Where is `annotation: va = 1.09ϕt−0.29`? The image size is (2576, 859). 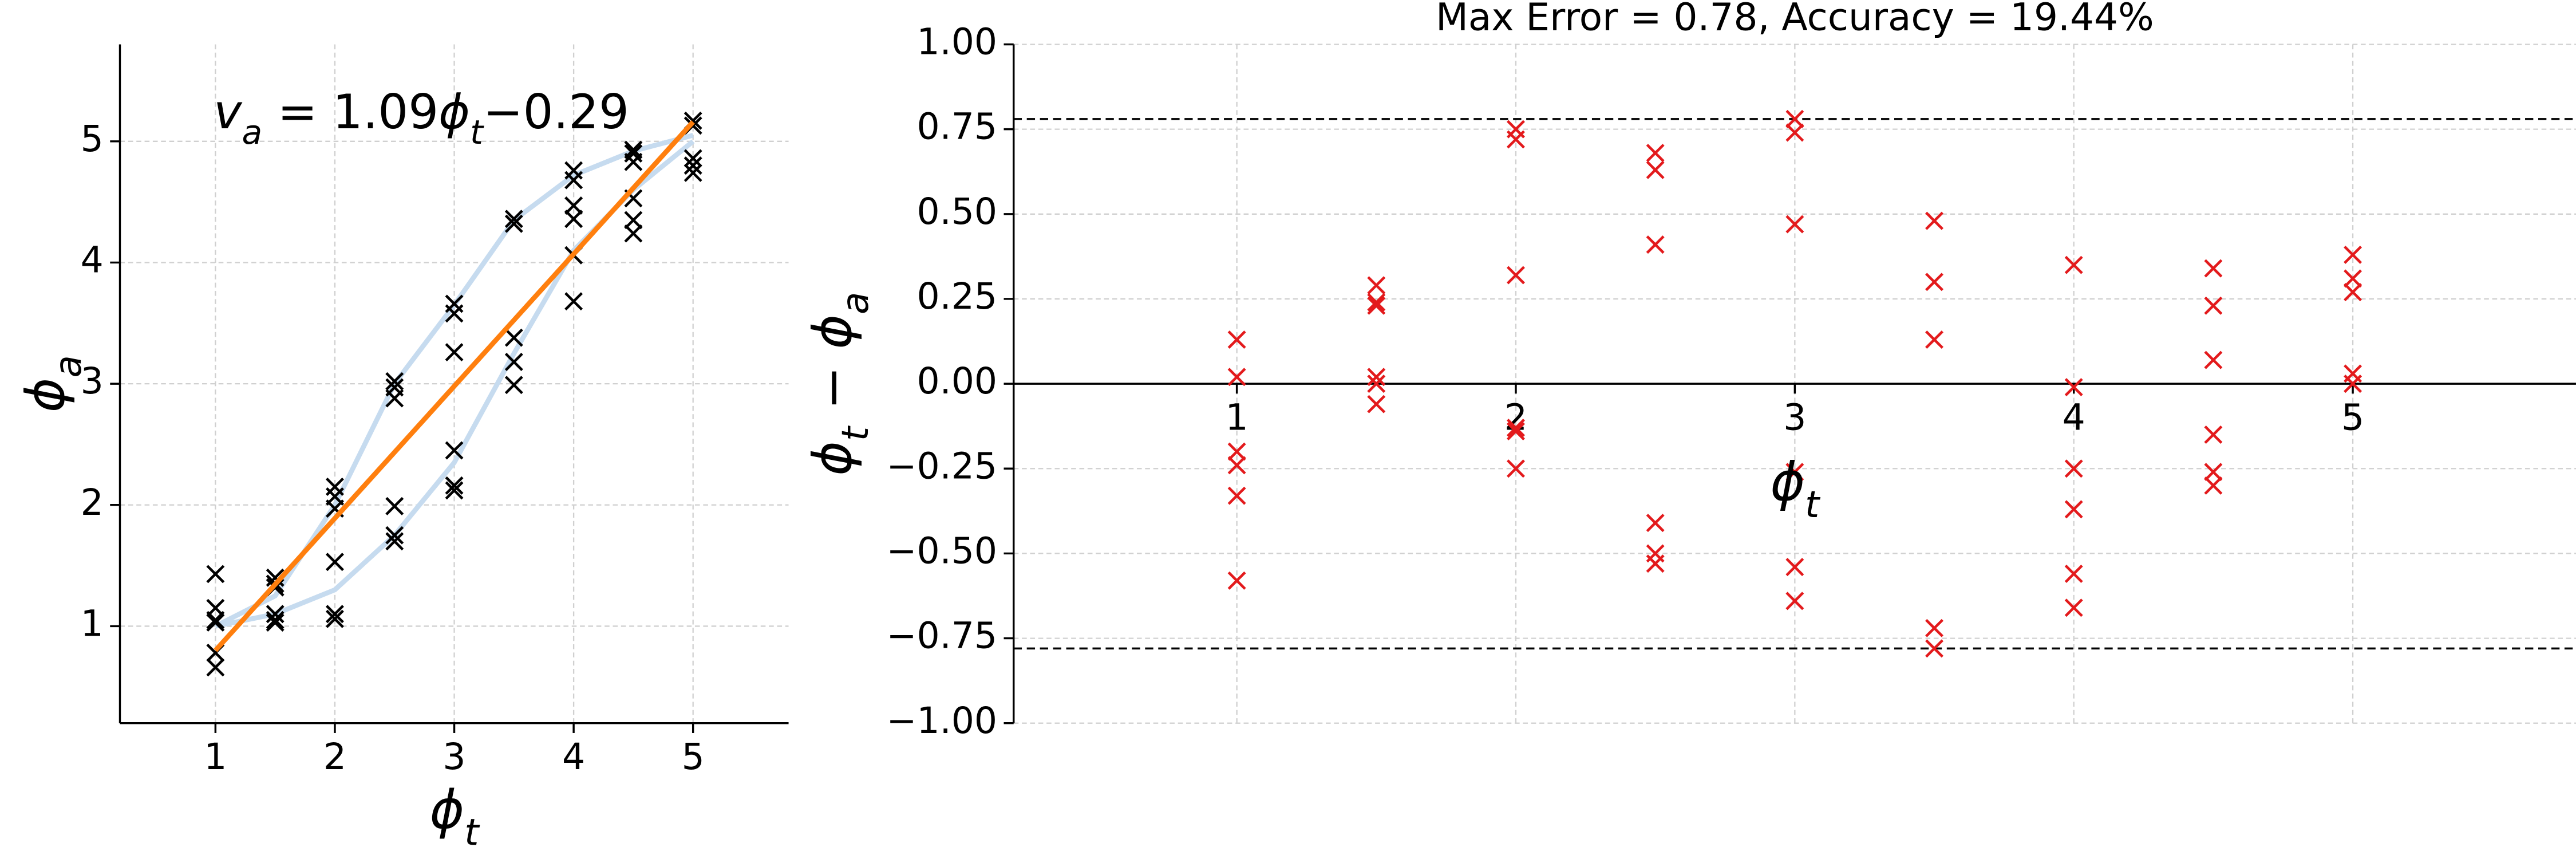
annotation: va = 1.09ϕt−0.29 is located at coordinates (421, 118).